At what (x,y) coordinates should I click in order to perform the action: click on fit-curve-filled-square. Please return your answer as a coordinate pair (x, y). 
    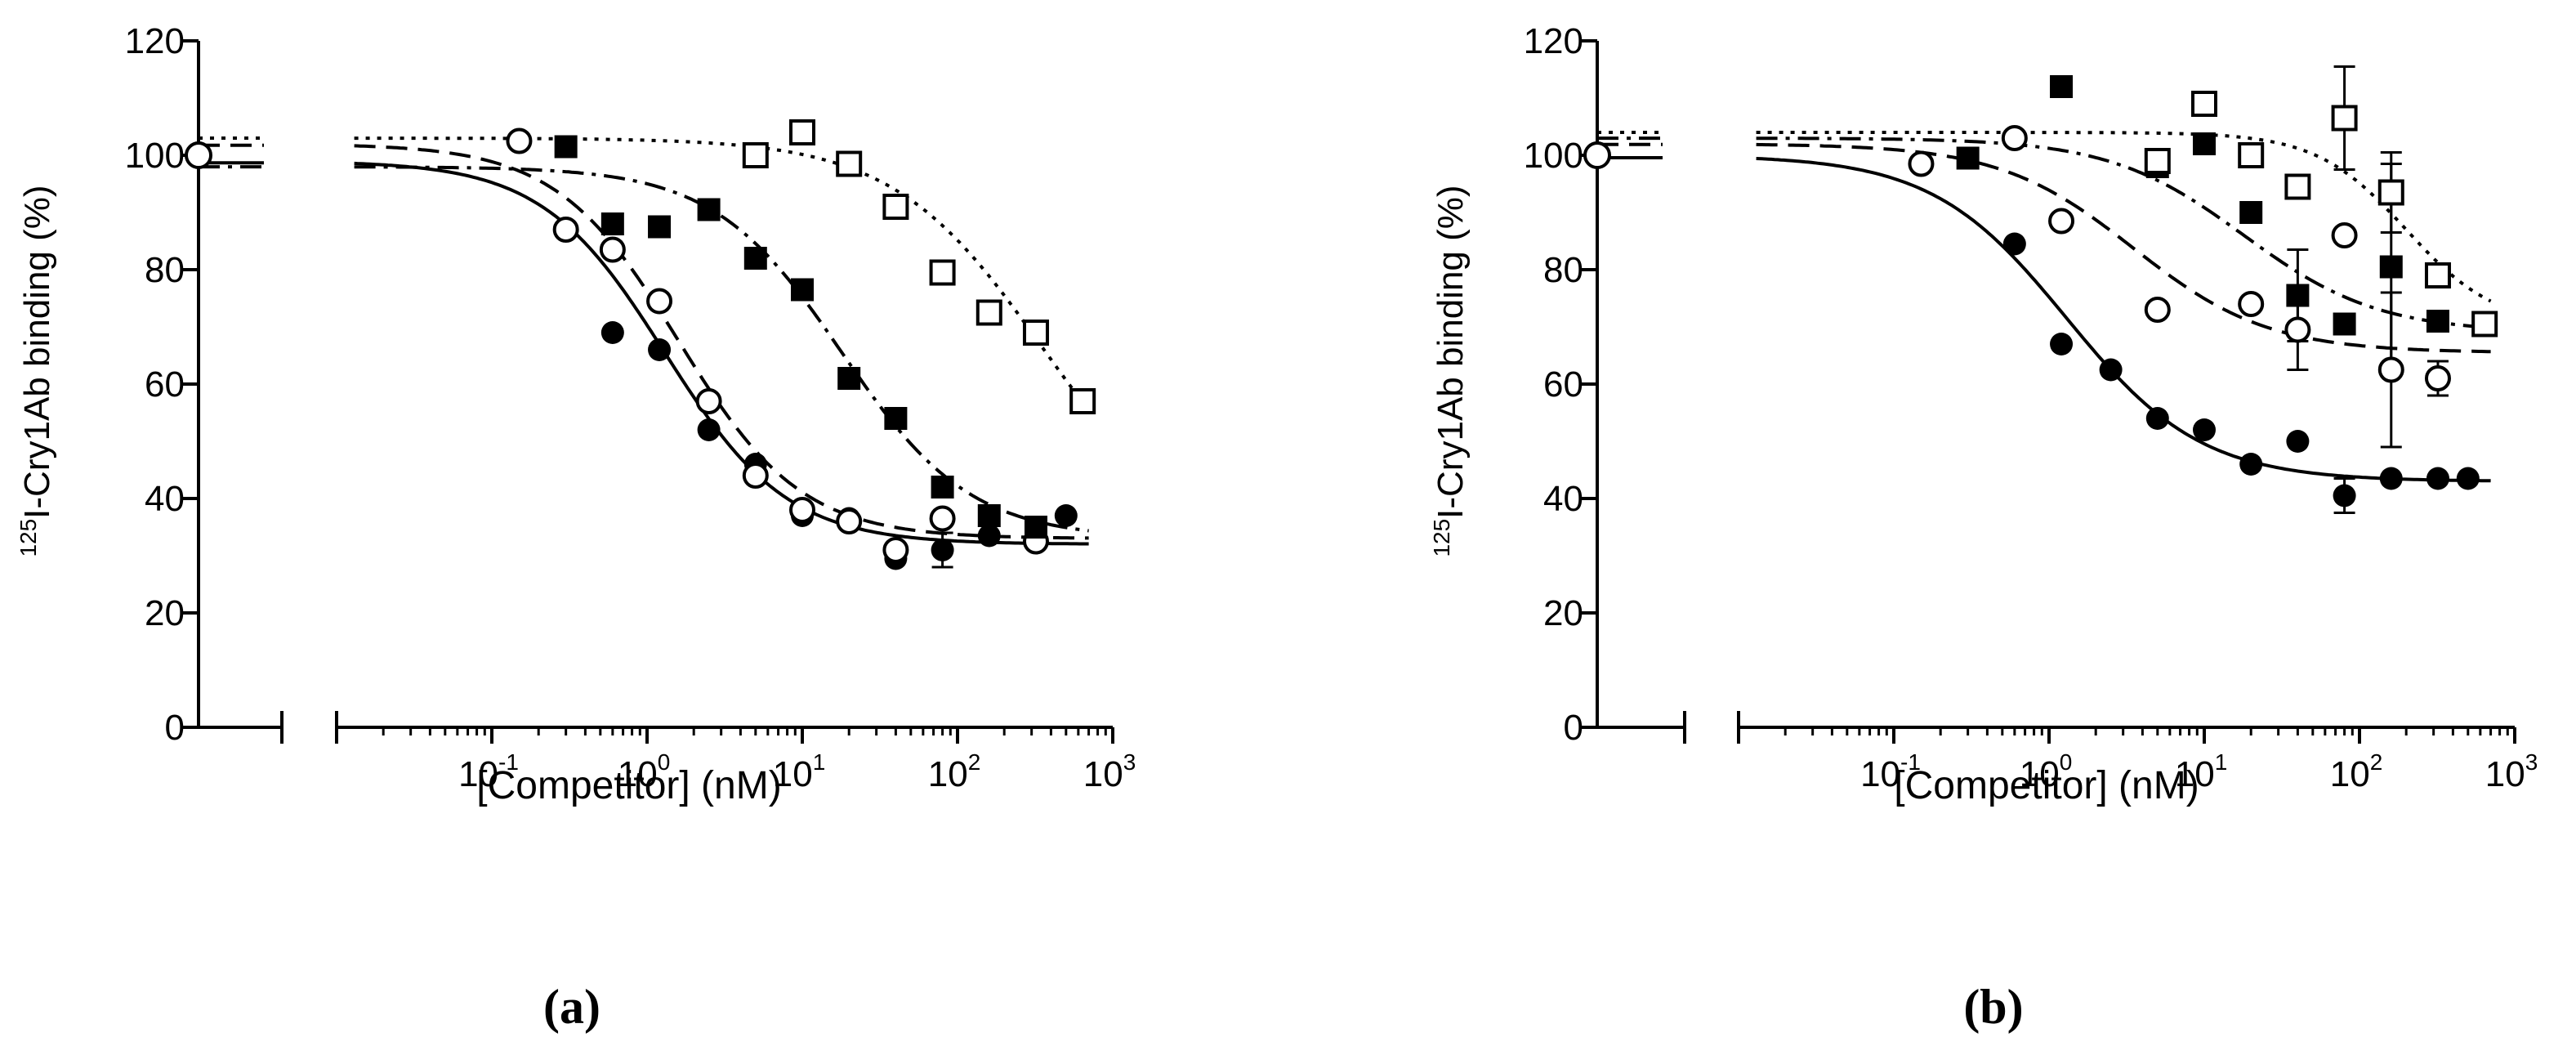
    Looking at the image, I should click on (721, 349).